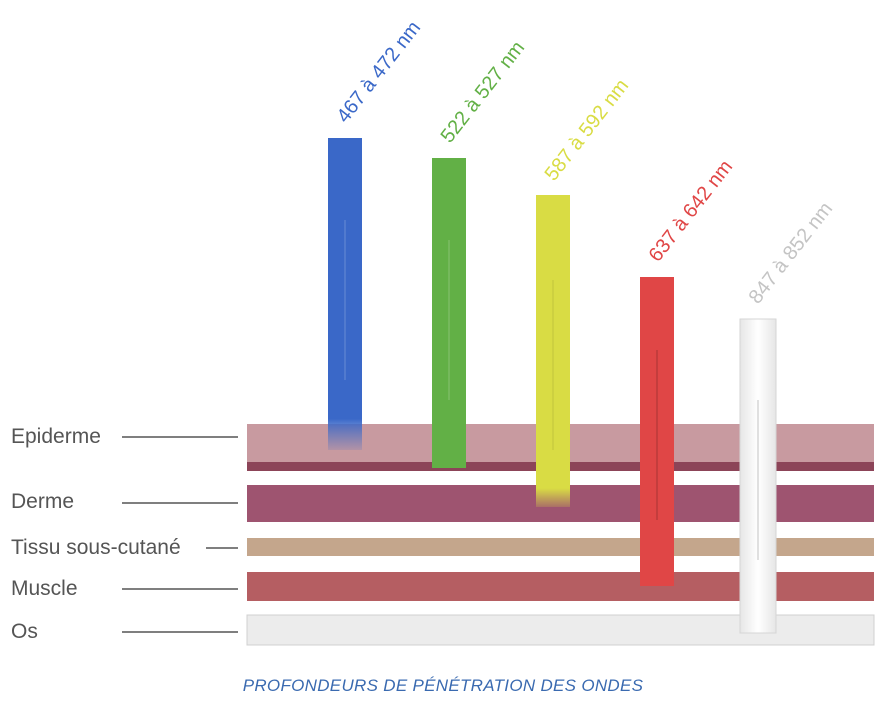  Describe the element at coordinates (587, 130) in the screenshot. I see `wave-label-yellow: 587 à 592 nm` at that location.